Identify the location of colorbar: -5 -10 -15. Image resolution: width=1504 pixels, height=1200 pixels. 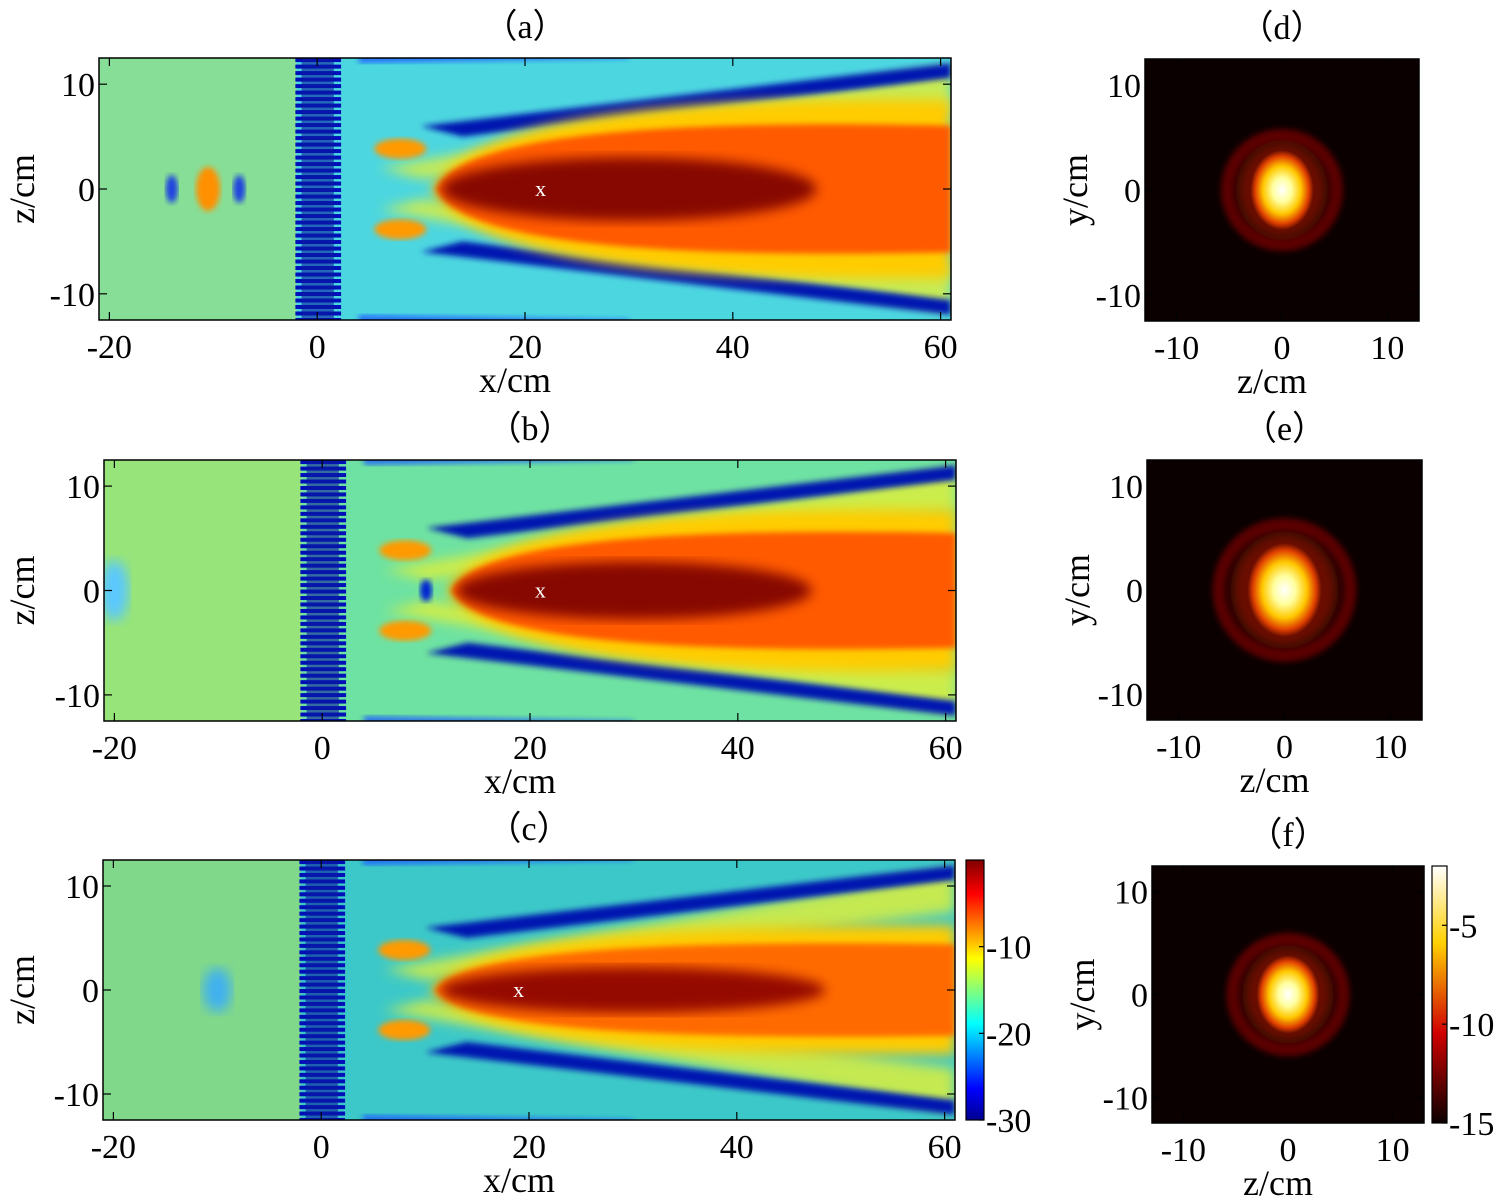
(1462, 1004).